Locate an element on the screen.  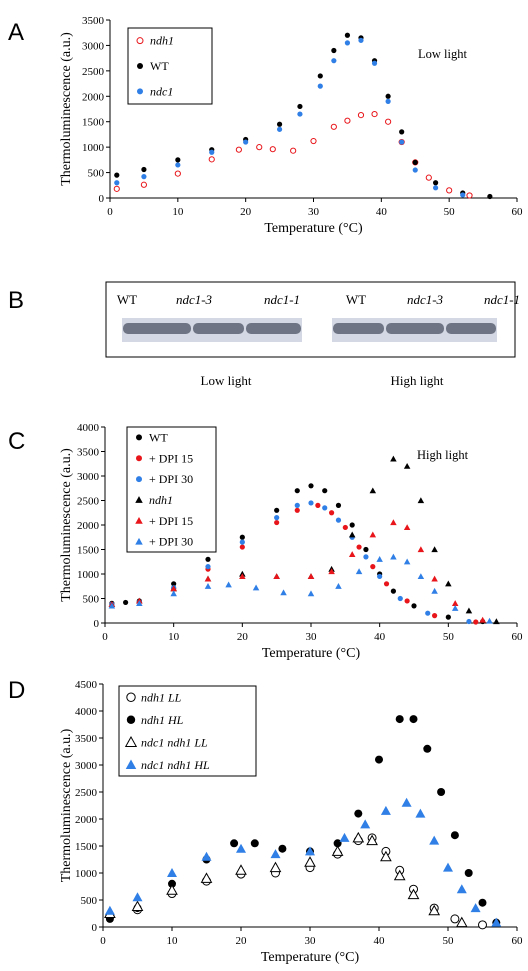
x-axis-title: Temperature (°C) is located at coordinates (313, 228).